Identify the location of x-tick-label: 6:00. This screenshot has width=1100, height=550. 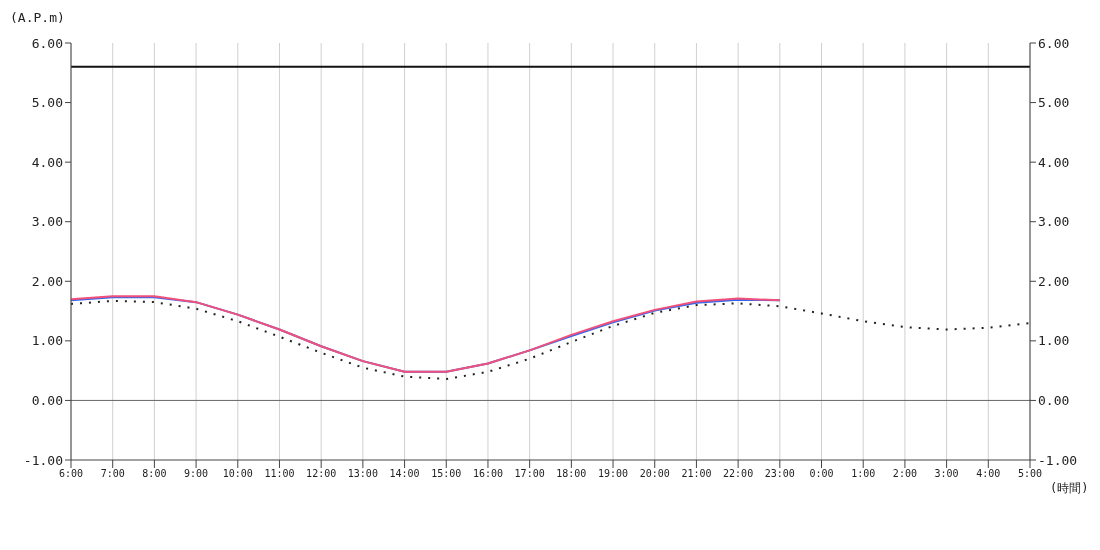
(71, 474).